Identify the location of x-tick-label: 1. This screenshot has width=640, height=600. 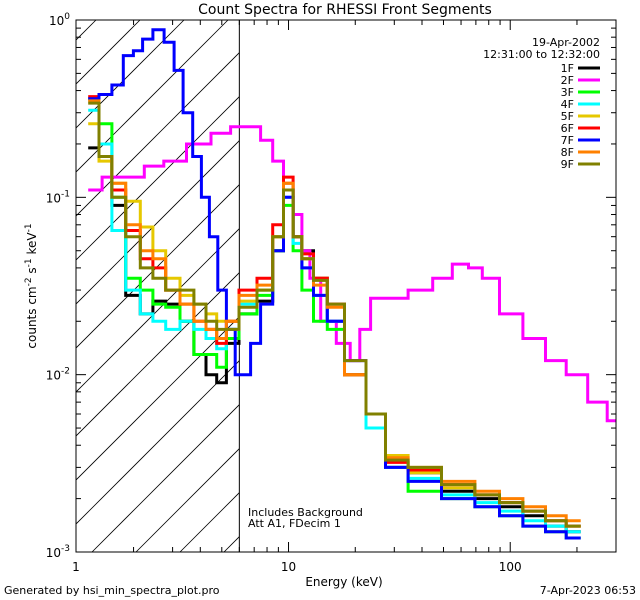
(76, 567).